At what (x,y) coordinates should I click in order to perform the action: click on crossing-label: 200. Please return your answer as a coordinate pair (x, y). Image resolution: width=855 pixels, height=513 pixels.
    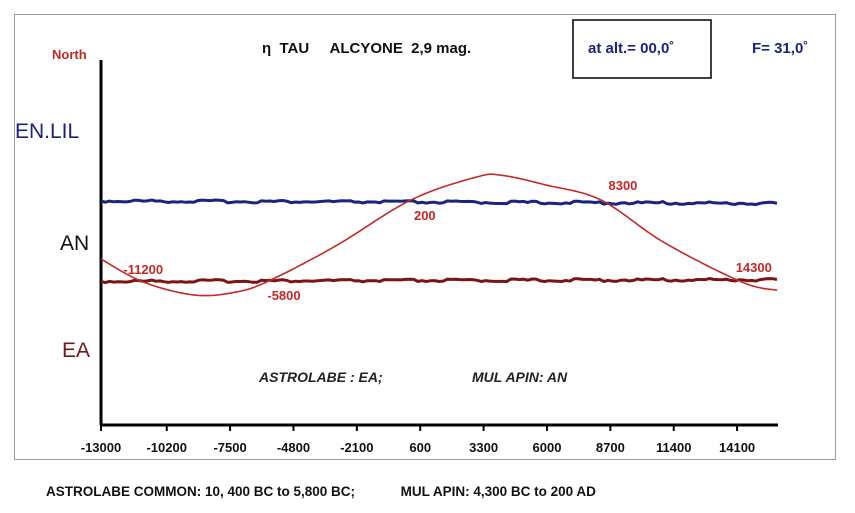
    Looking at the image, I should click on (425, 215).